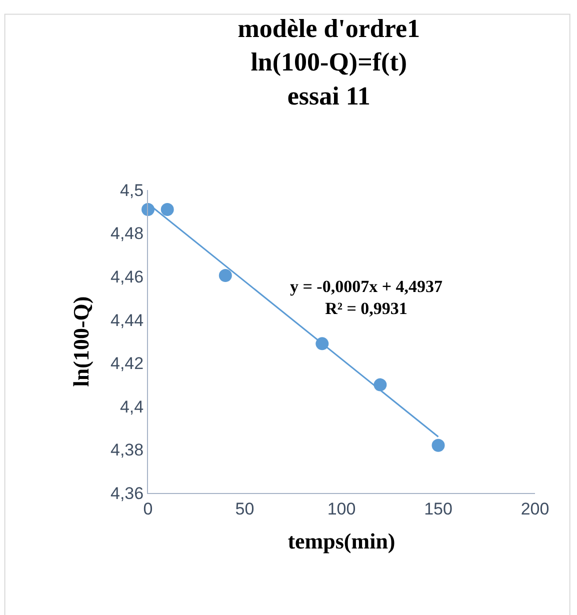 This screenshot has width=577, height=615. I want to click on y-axis-title: ln(100-Q), so click(81, 341).